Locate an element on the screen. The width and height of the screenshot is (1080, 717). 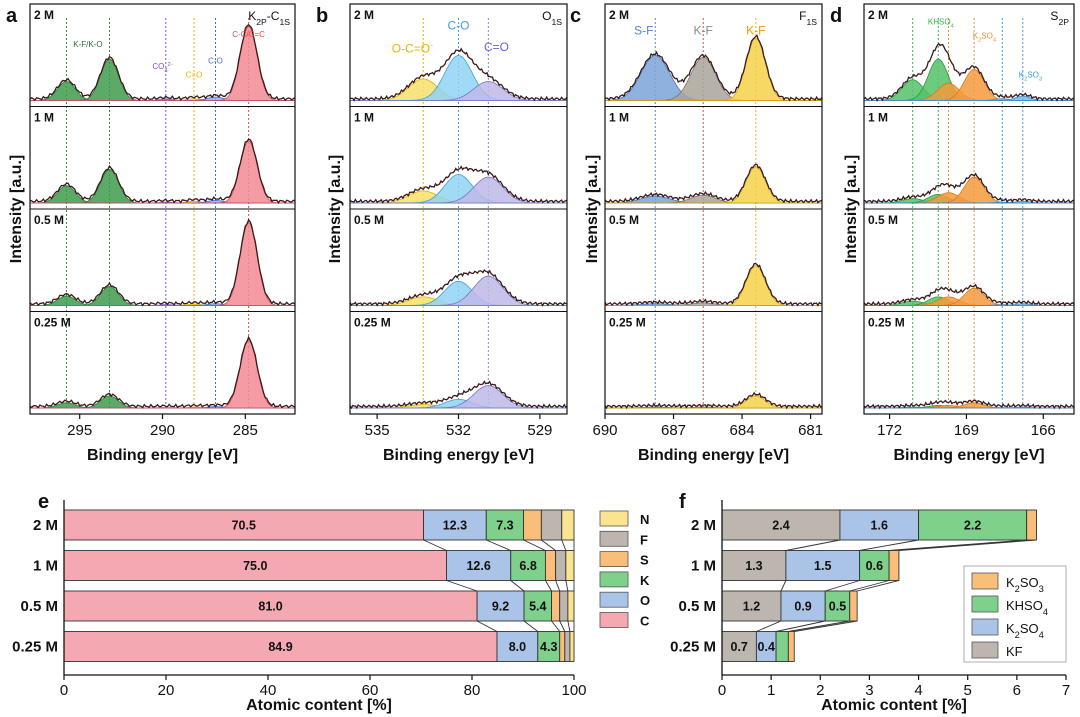
x-tick-label: 529 is located at coordinates (539, 430).